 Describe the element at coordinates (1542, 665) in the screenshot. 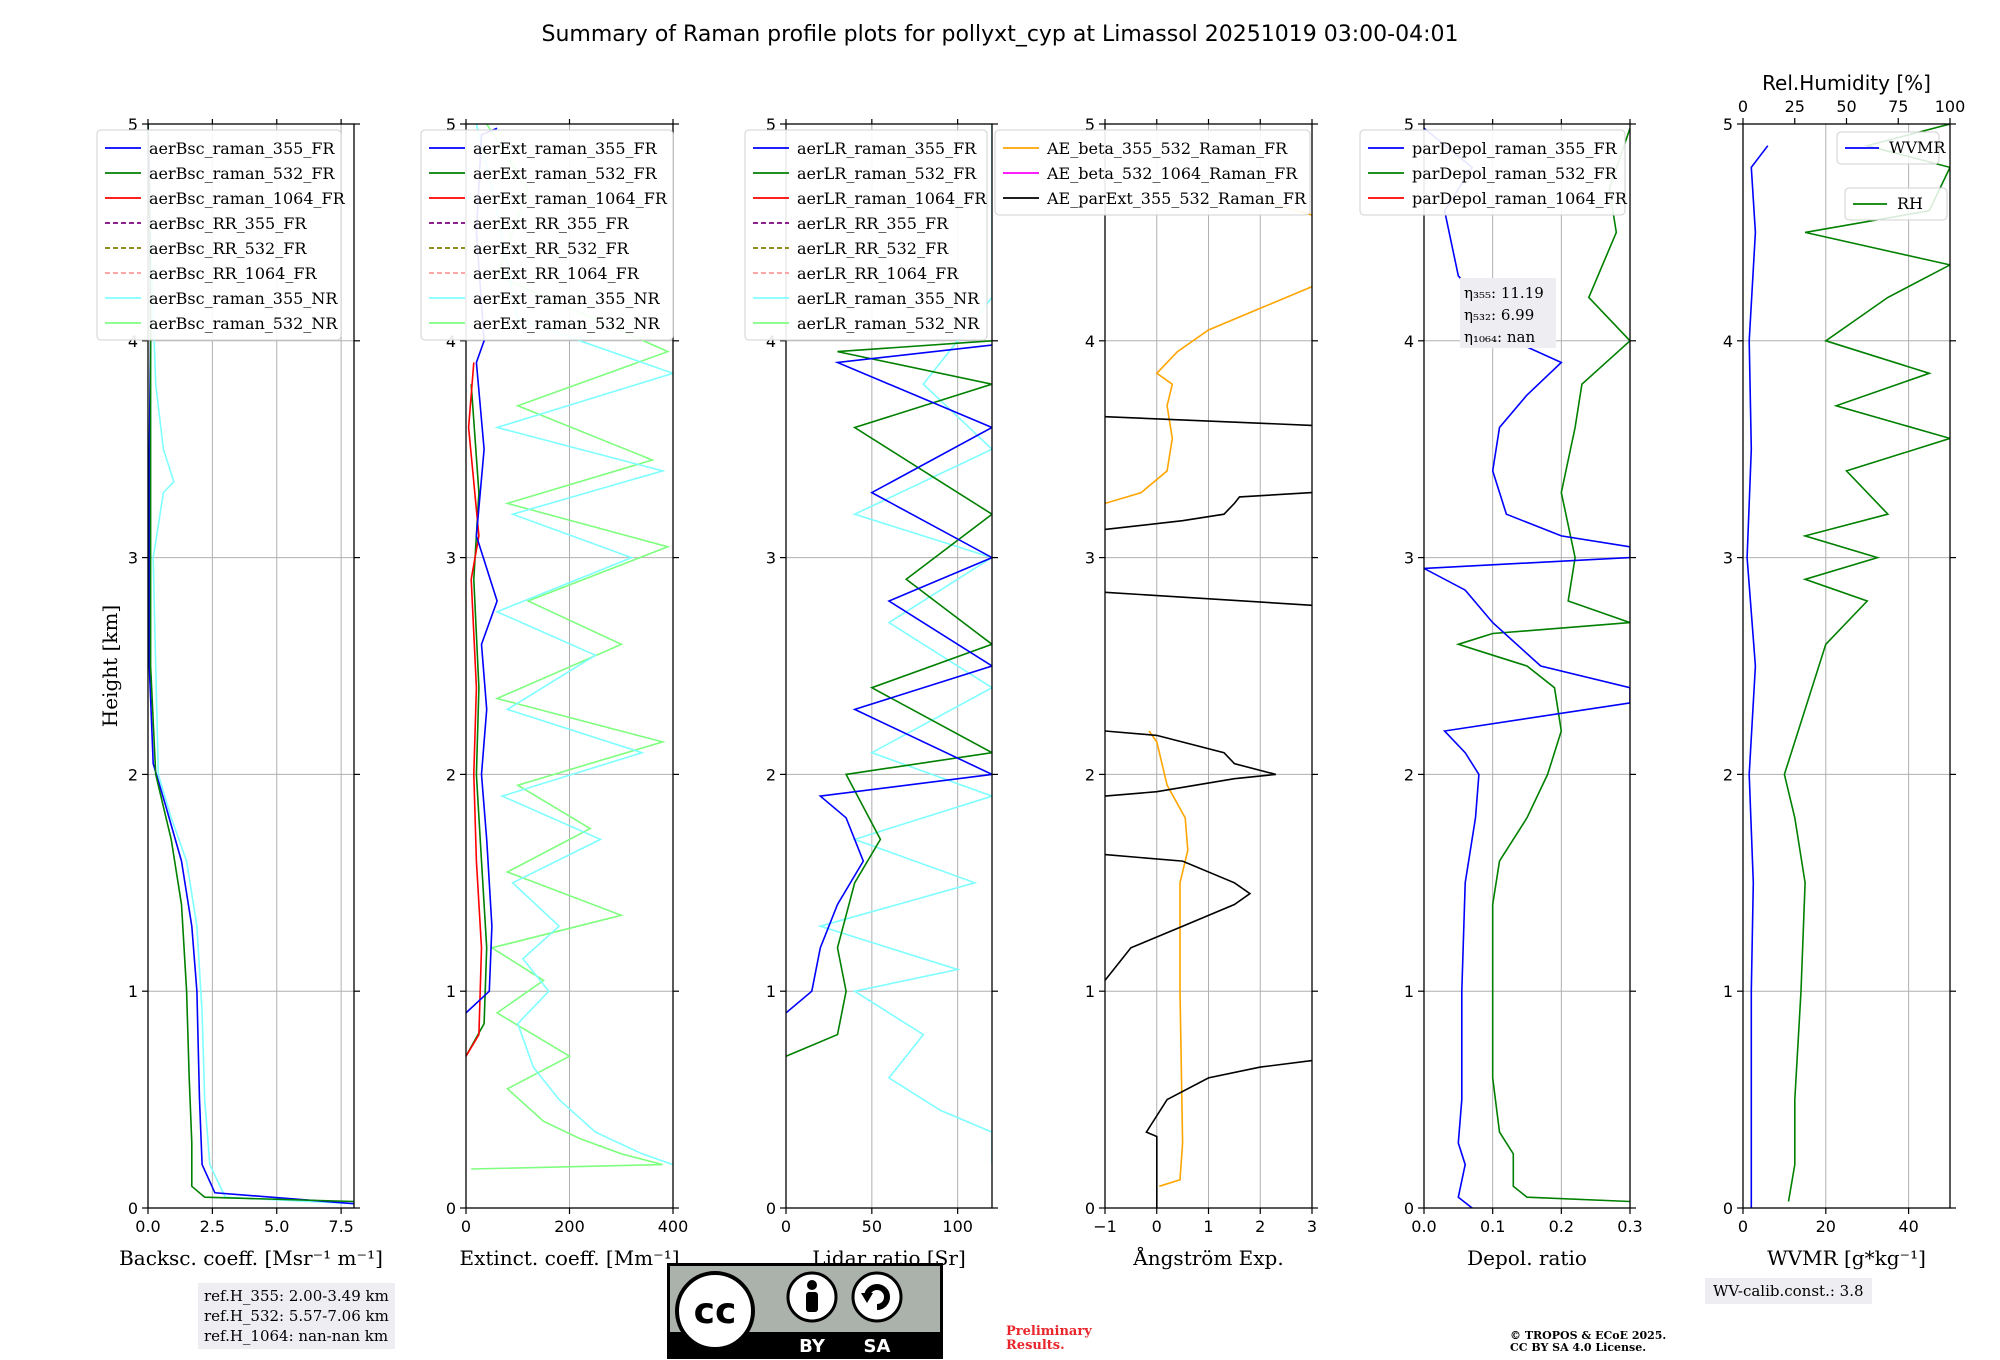

I see `series-parDepol_raman_532_FR` at that location.